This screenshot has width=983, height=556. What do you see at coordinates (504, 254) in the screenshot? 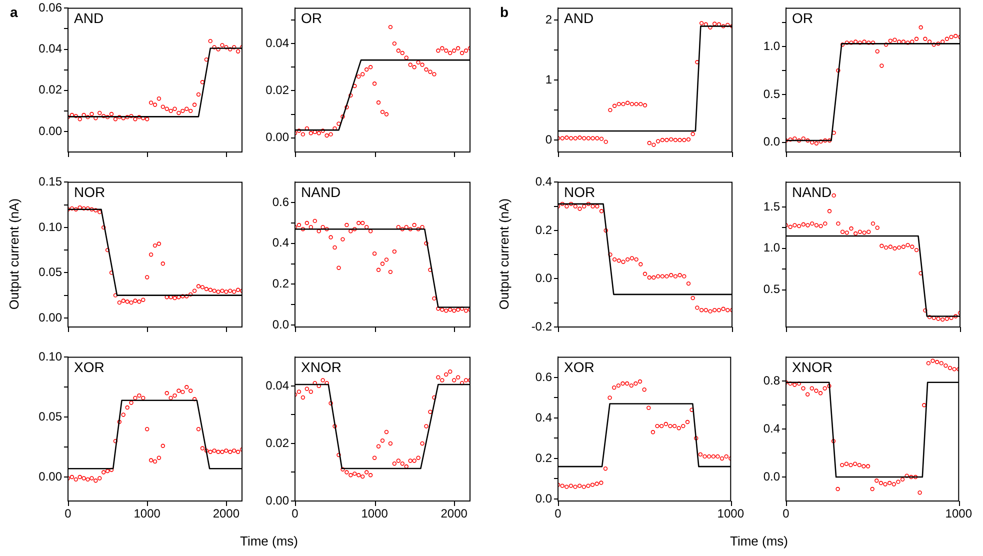
I see `y-axis-title: Output current (nA)` at bounding box center [504, 254].